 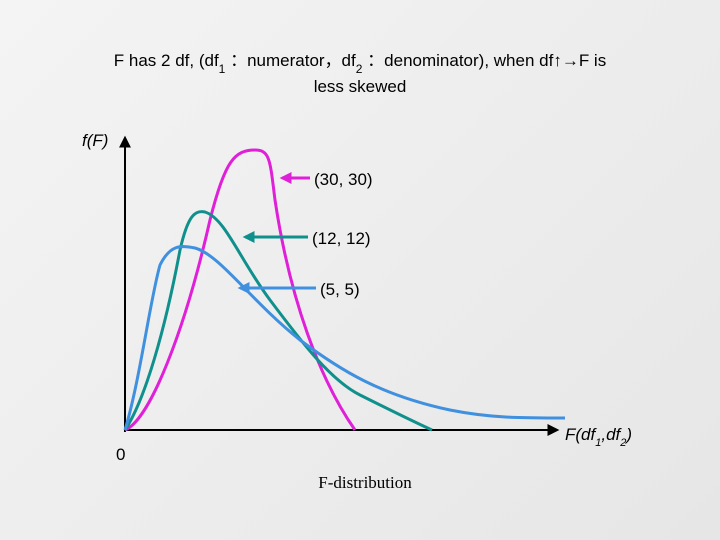 What do you see at coordinates (359, 69) in the screenshot?
I see `title-sub: 2` at bounding box center [359, 69].